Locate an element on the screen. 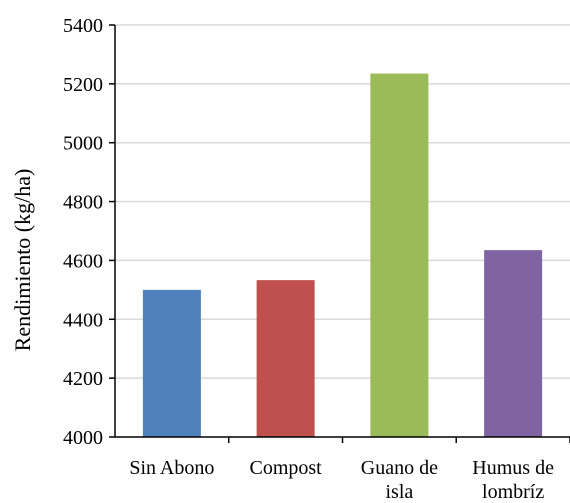 Image resolution: width=570 pixels, height=503 pixels. x-category-label: Compost is located at coordinates (286, 468).